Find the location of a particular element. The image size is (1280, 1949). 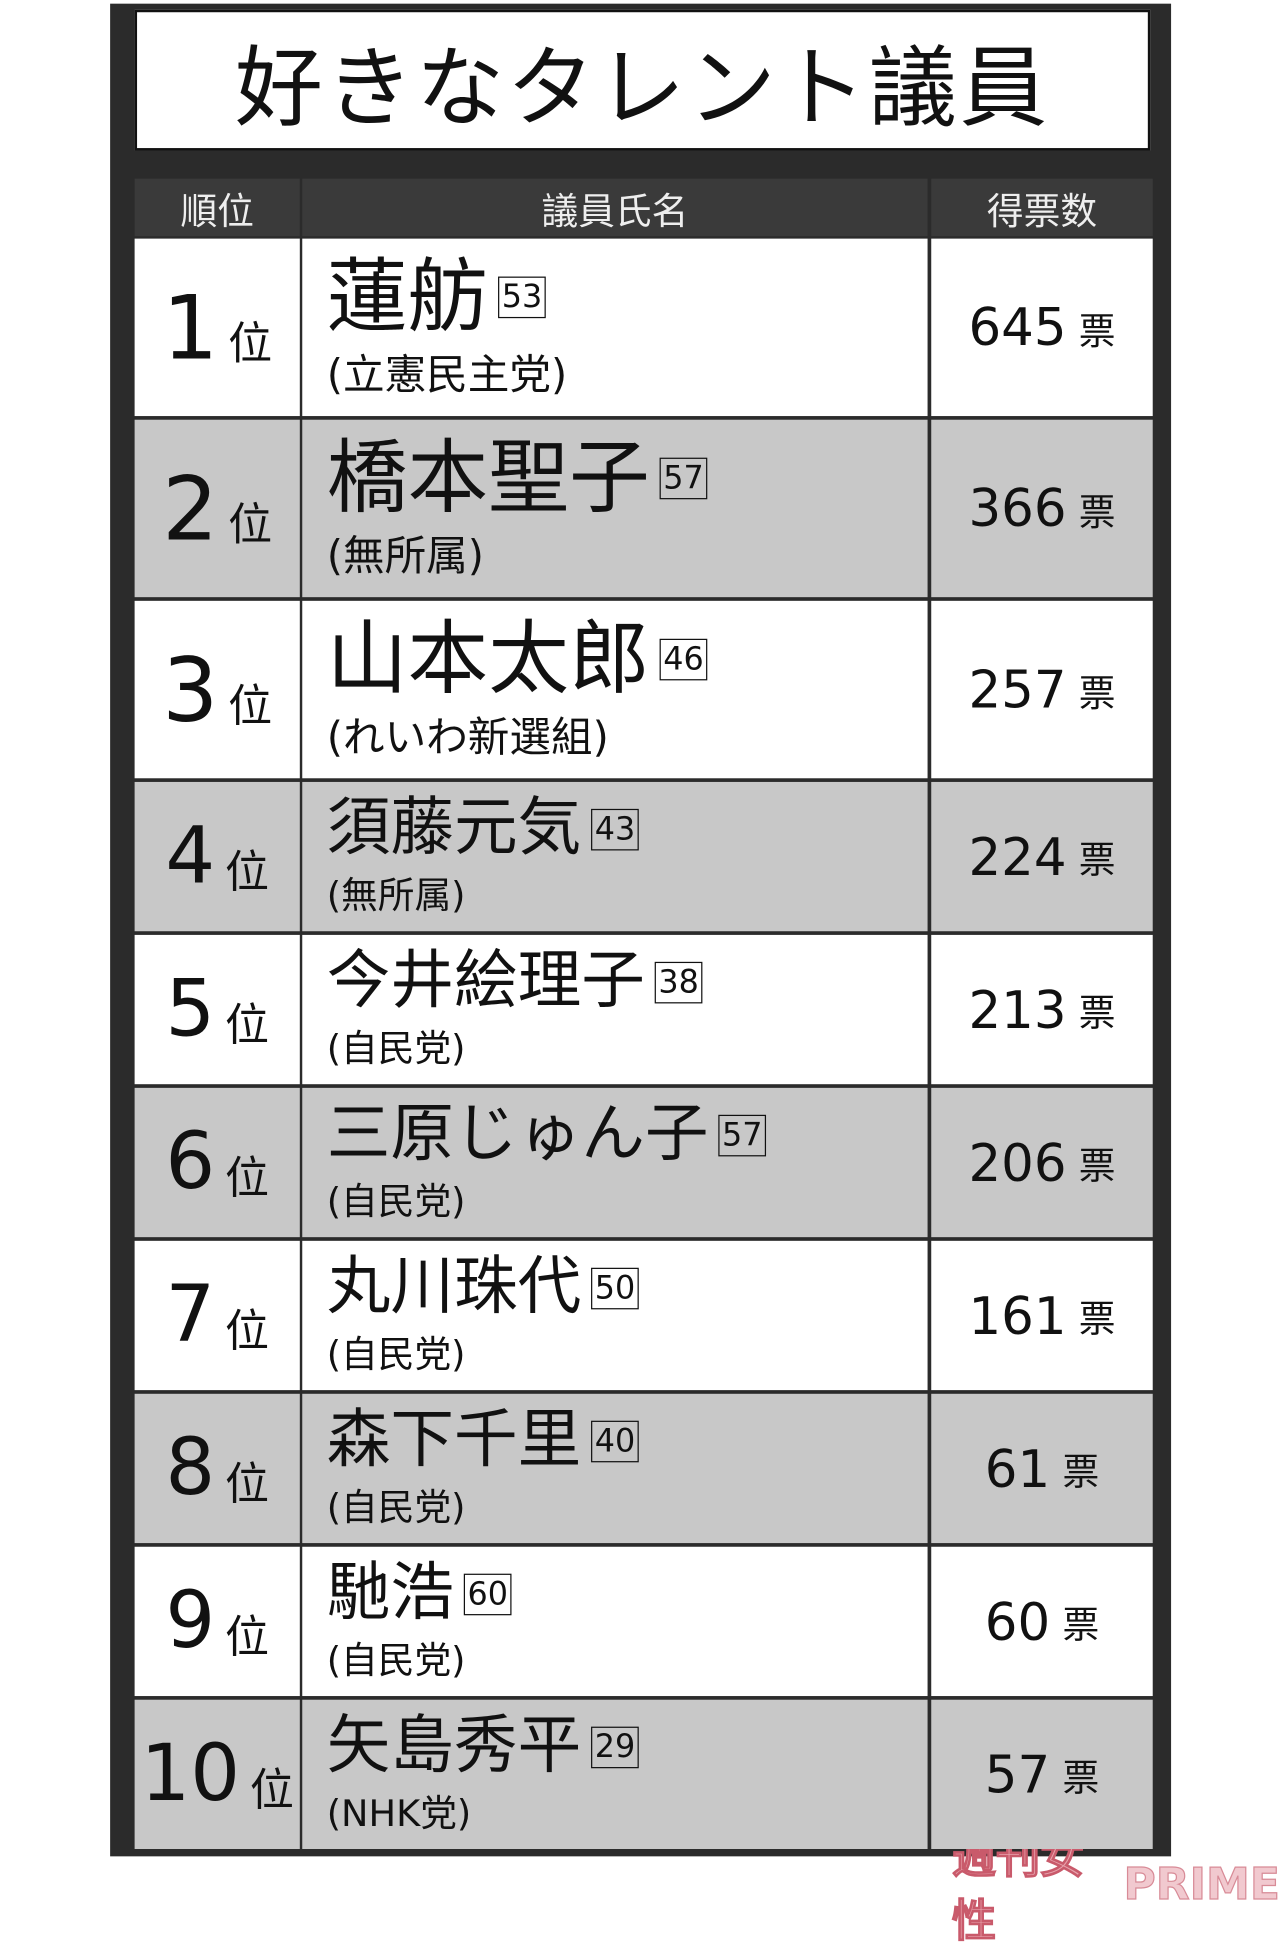

age: 50 is located at coordinates (615, 1288).